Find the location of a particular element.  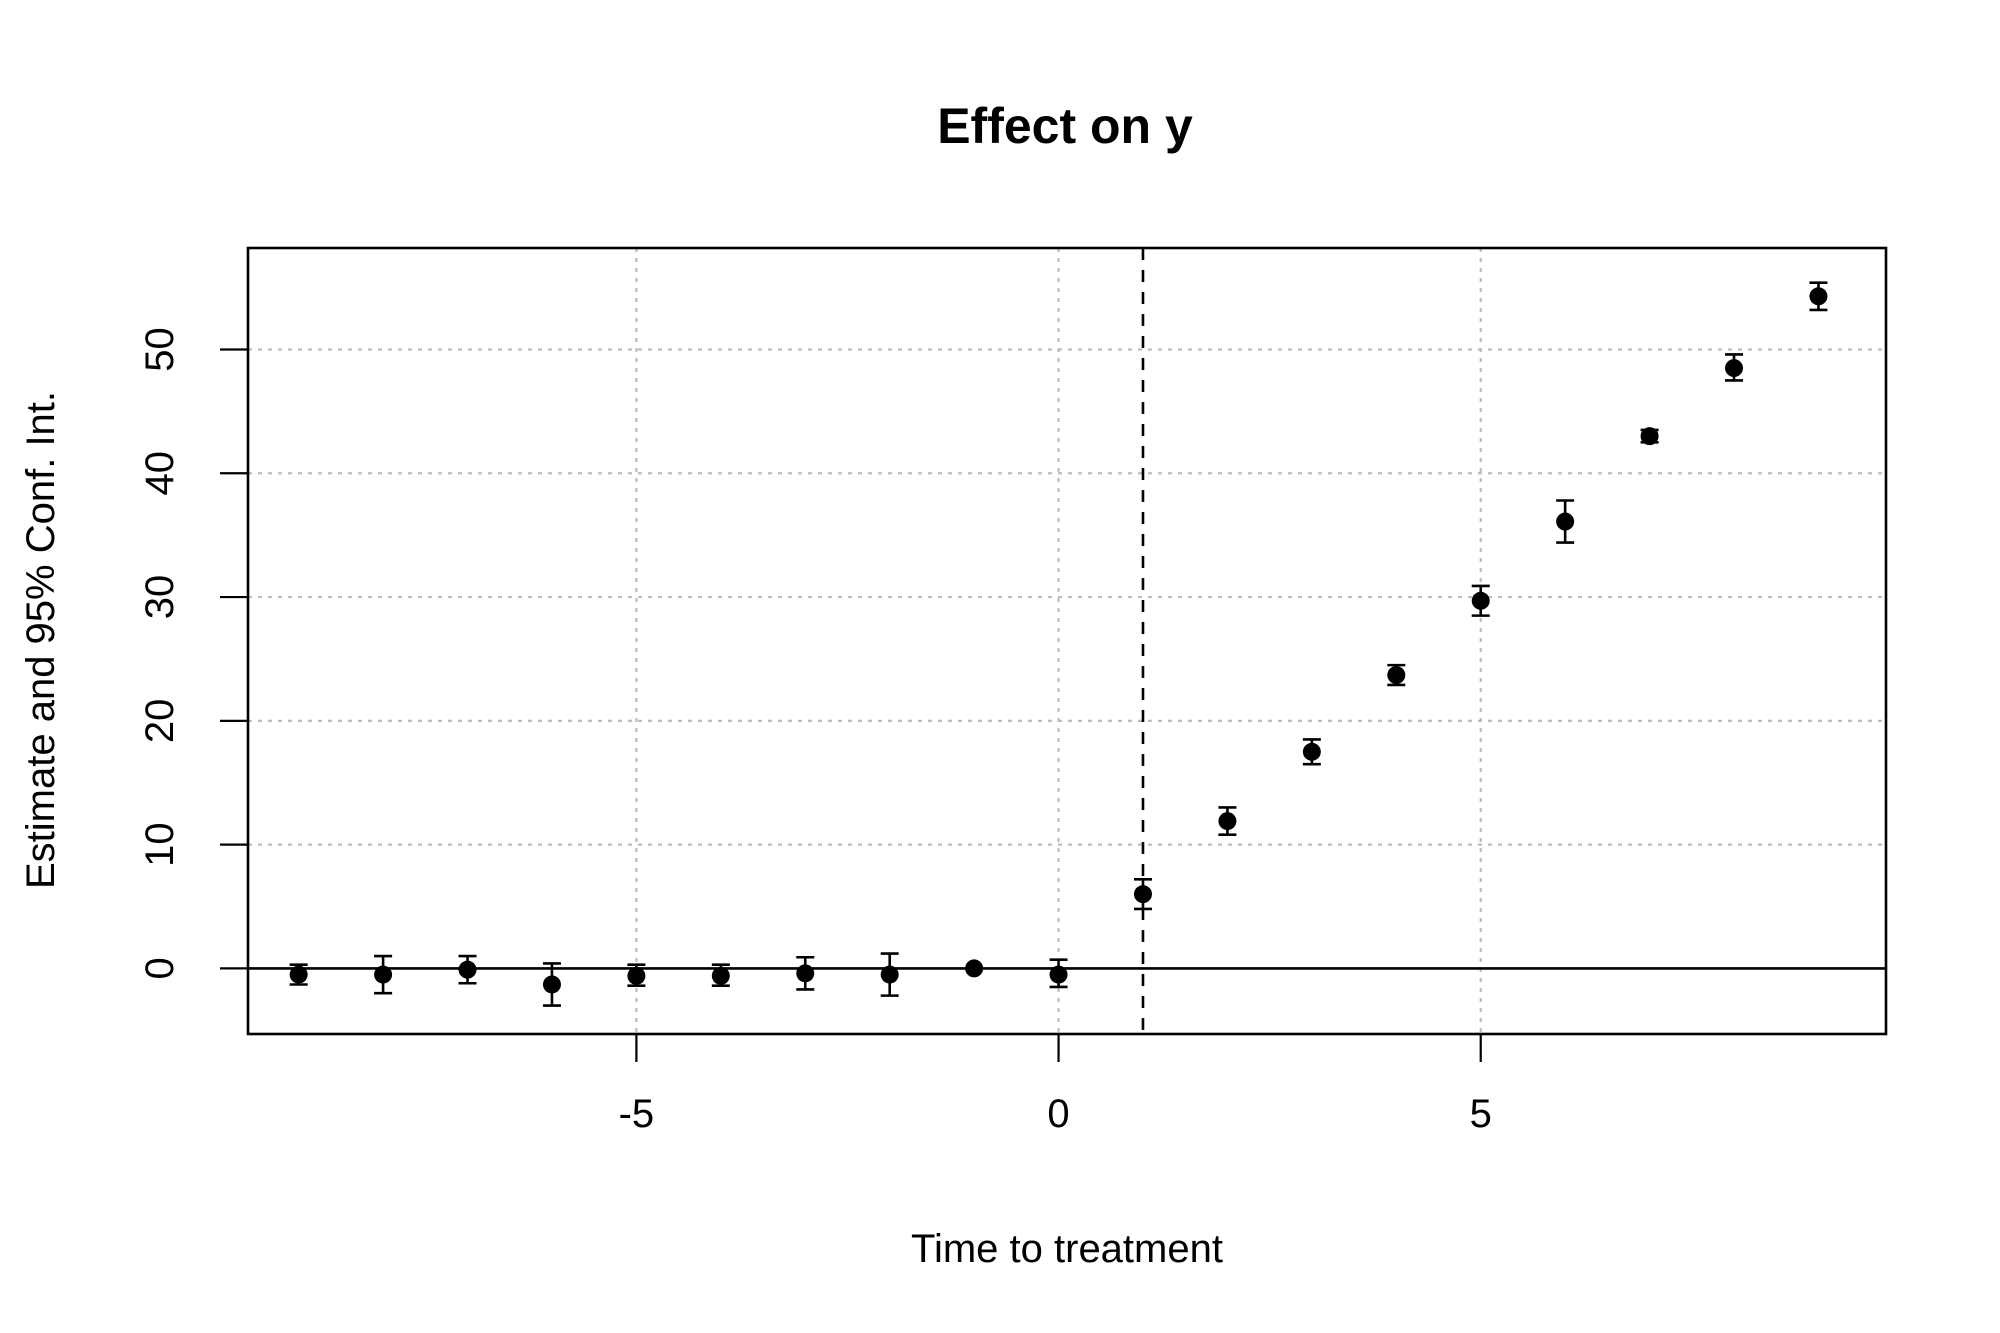

y-tick-label: 50 is located at coordinates (160, 349).